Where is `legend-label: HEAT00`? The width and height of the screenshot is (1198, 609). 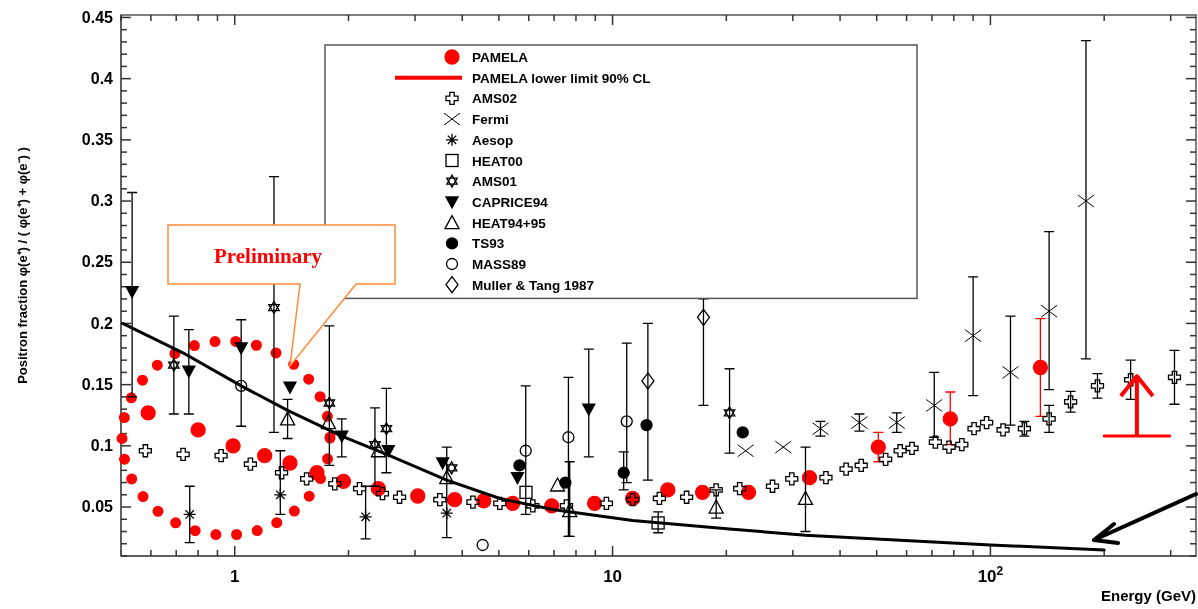
legend-label: HEAT00 is located at coordinates (497, 161).